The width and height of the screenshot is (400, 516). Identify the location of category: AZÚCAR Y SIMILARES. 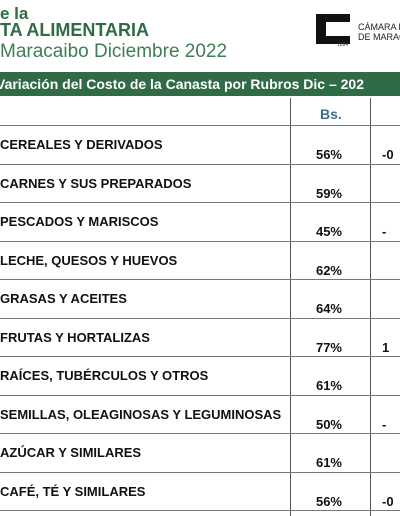
(71, 452).